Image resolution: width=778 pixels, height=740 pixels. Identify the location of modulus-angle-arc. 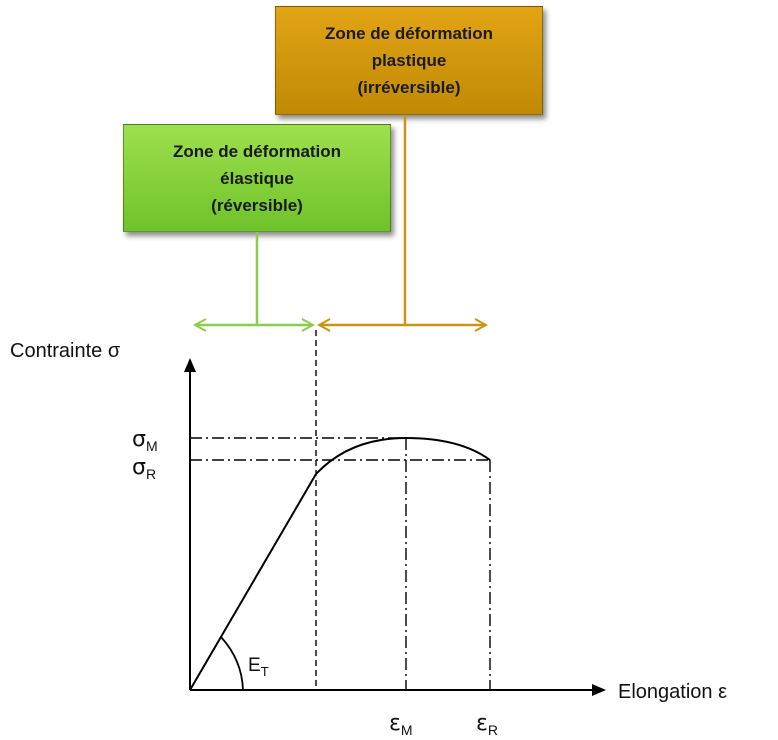
(232, 663).